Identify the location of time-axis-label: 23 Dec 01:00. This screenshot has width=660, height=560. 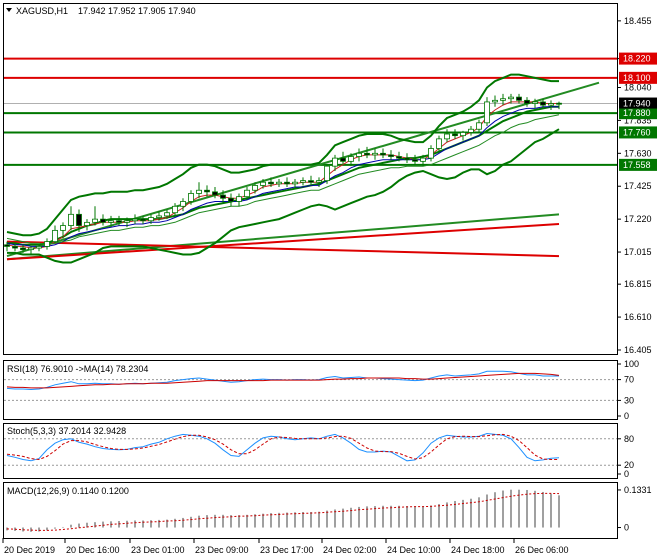
(158, 550).